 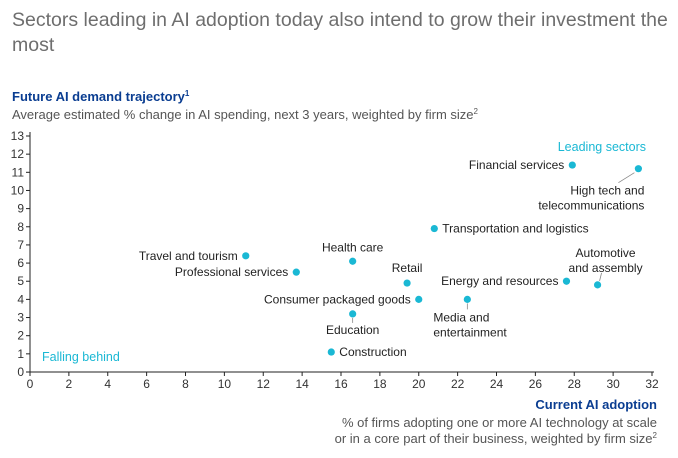 I want to click on x-tick-label: 12, so click(x=264, y=384).